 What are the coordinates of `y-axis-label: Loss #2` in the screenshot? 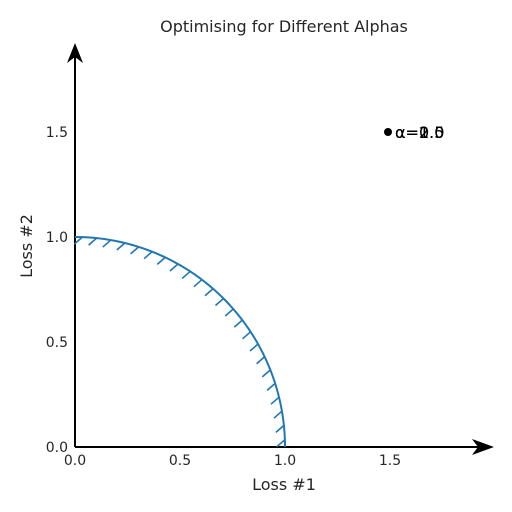 It's located at (26, 246).